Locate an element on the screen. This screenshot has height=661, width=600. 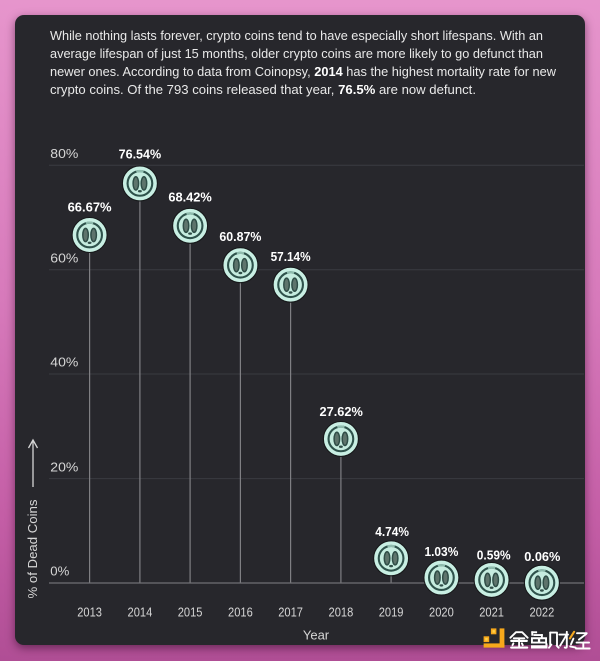
svg-text: 1.03% is located at coordinates (441, 551).